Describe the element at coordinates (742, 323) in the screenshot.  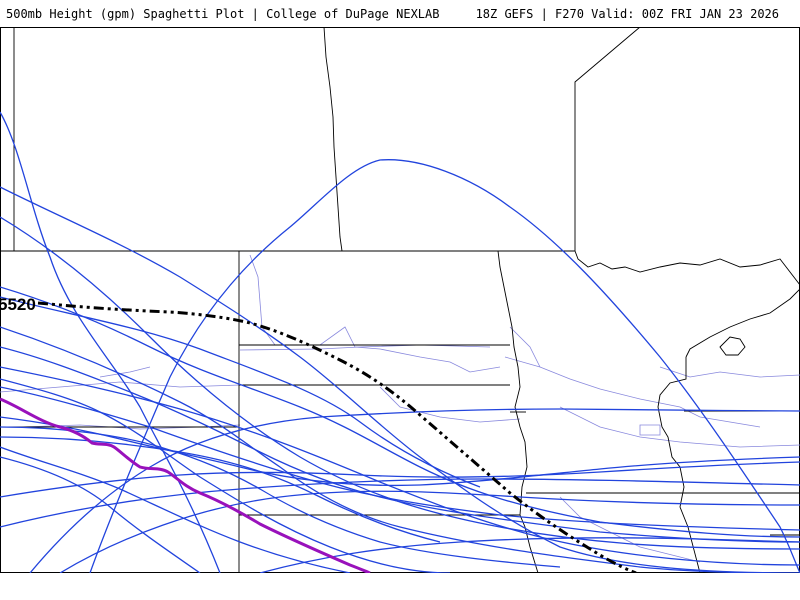
I see `lake-shore` at that location.